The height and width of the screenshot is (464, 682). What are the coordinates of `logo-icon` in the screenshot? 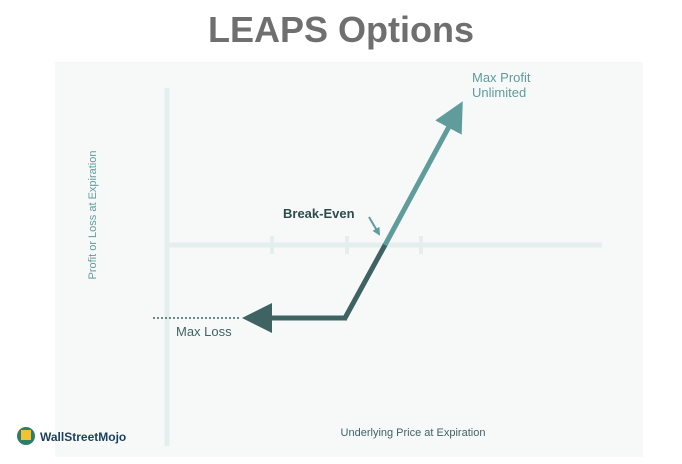 It's located at (26, 435).